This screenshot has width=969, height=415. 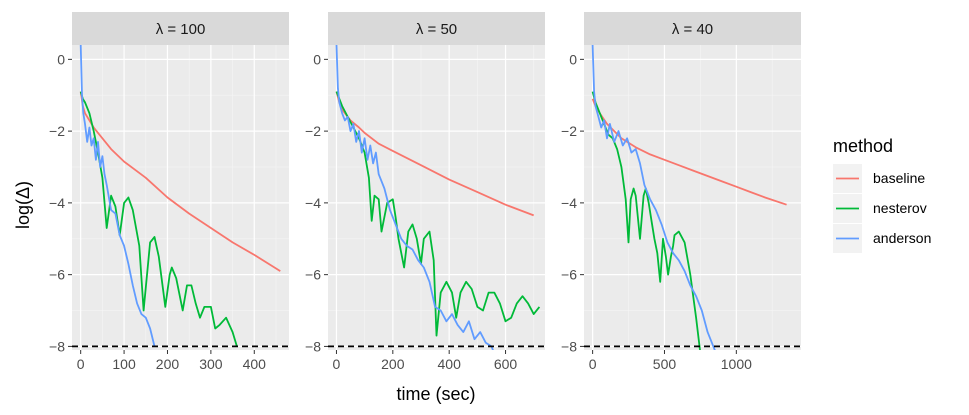 I want to click on series-group, so click(x=689, y=197).